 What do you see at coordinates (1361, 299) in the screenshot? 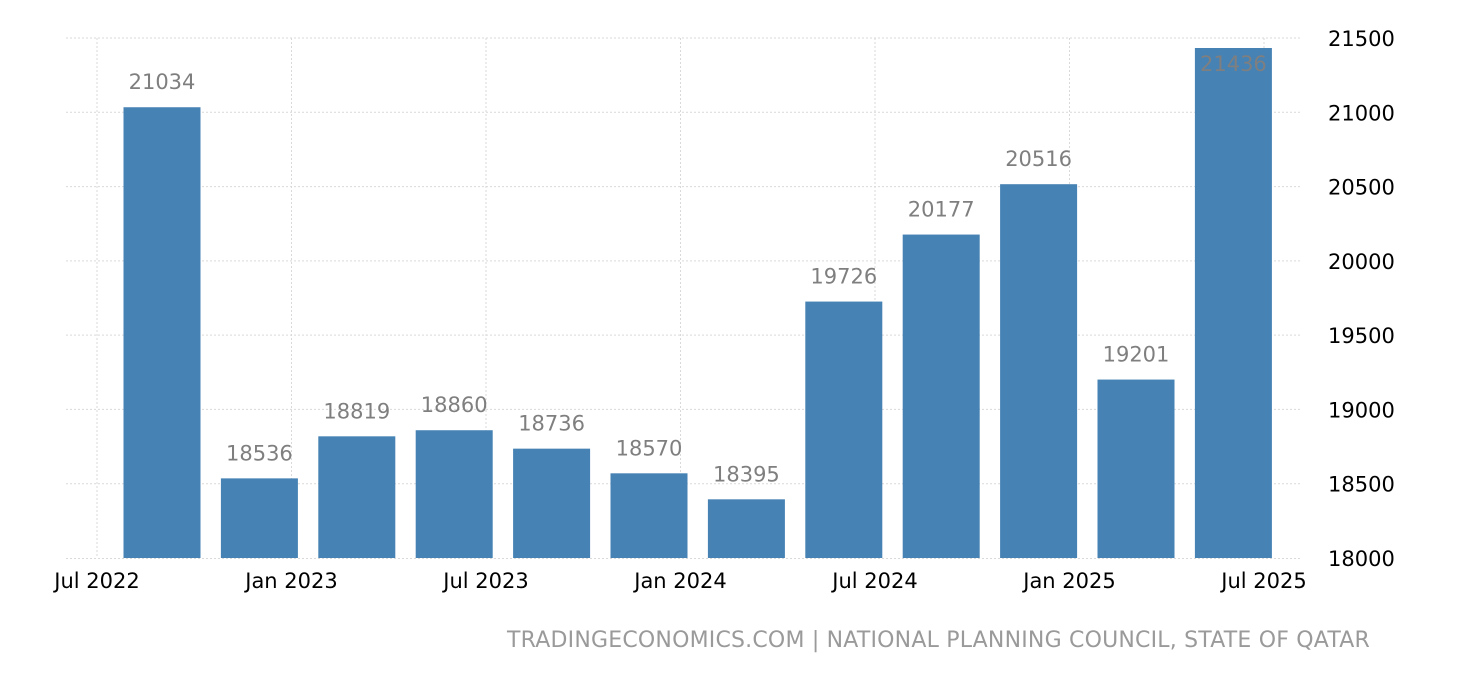
I see `y-axis-ticks: 18000 18500 19000 19500 20000 20500 21000 21500` at bounding box center [1361, 299].